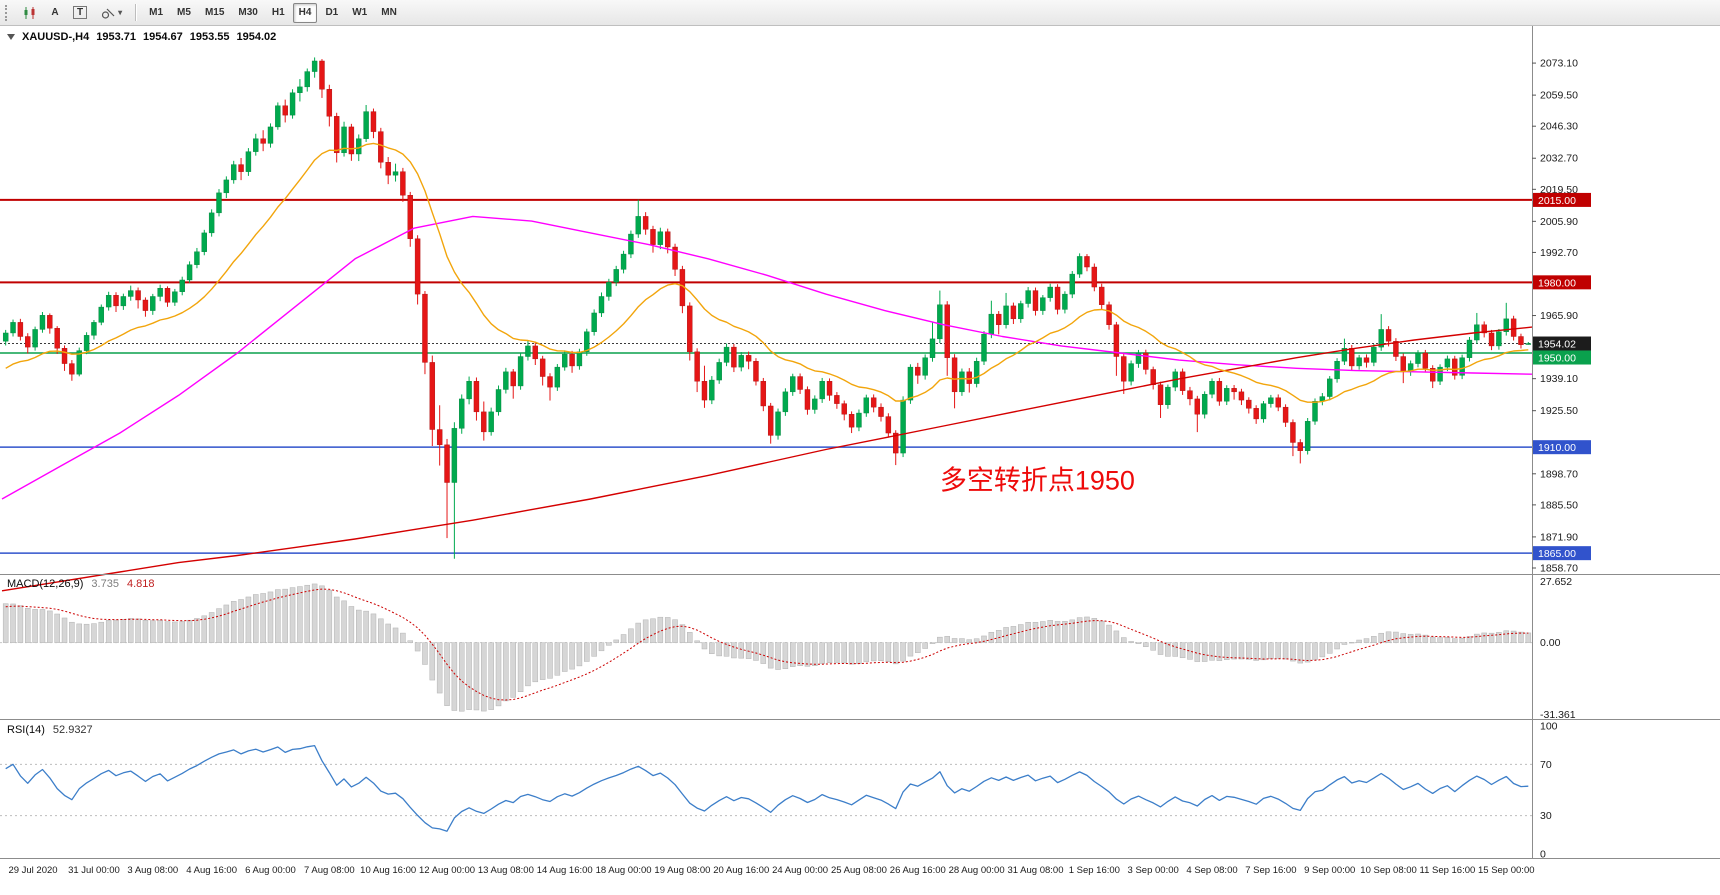 The image size is (1720, 895). What do you see at coordinates (305, 12) in the screenshot?
I see `timeframe-button-h4: H4` at bounding box center [305, 12].